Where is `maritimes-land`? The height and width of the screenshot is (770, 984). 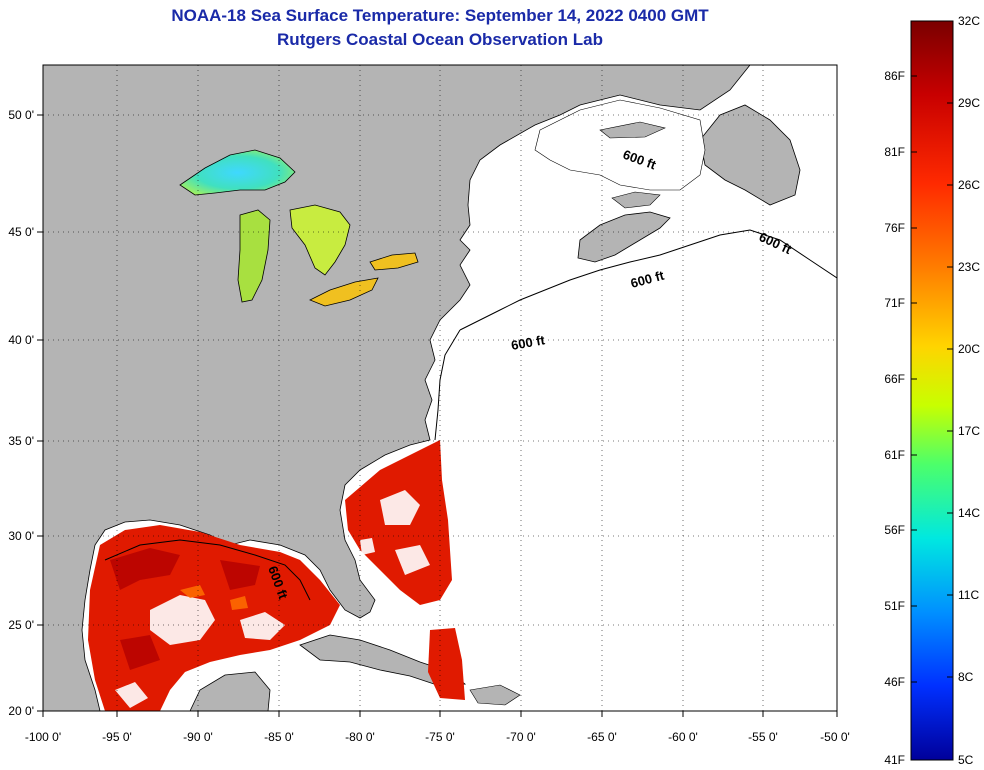
maritimes-land is located at coordinates (624, 237).